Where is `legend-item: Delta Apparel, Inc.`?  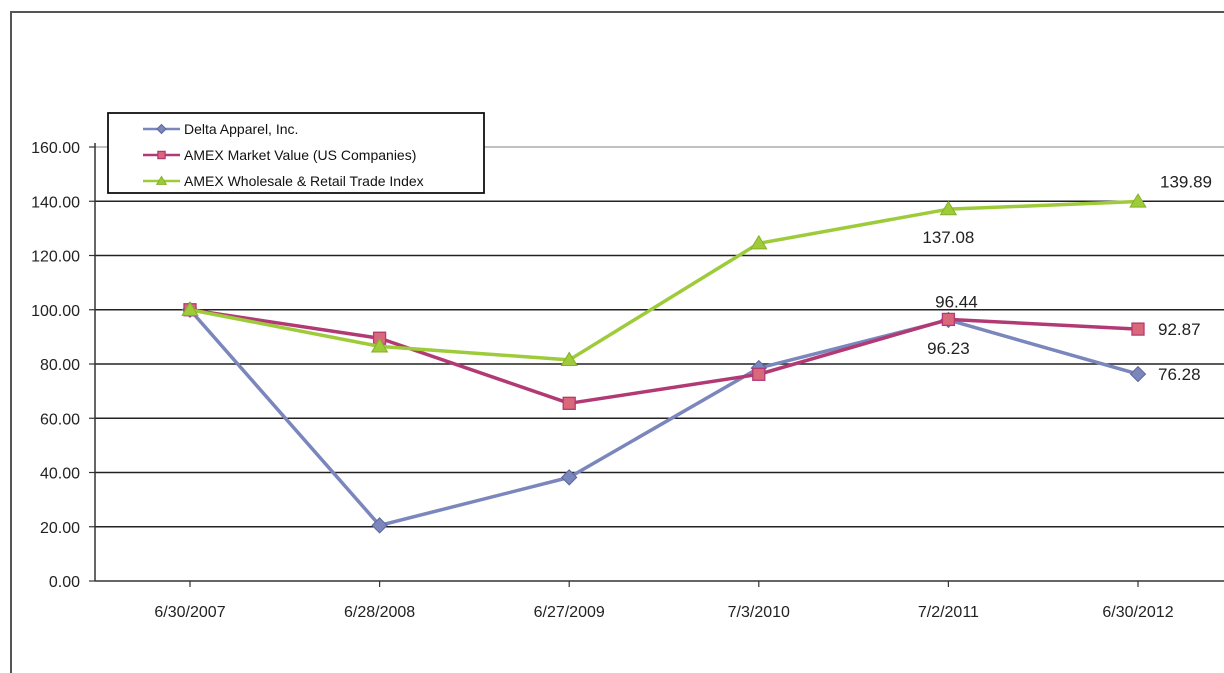 legend-item: Delta Apparel, Inc. is located at coordinates (220, 129).